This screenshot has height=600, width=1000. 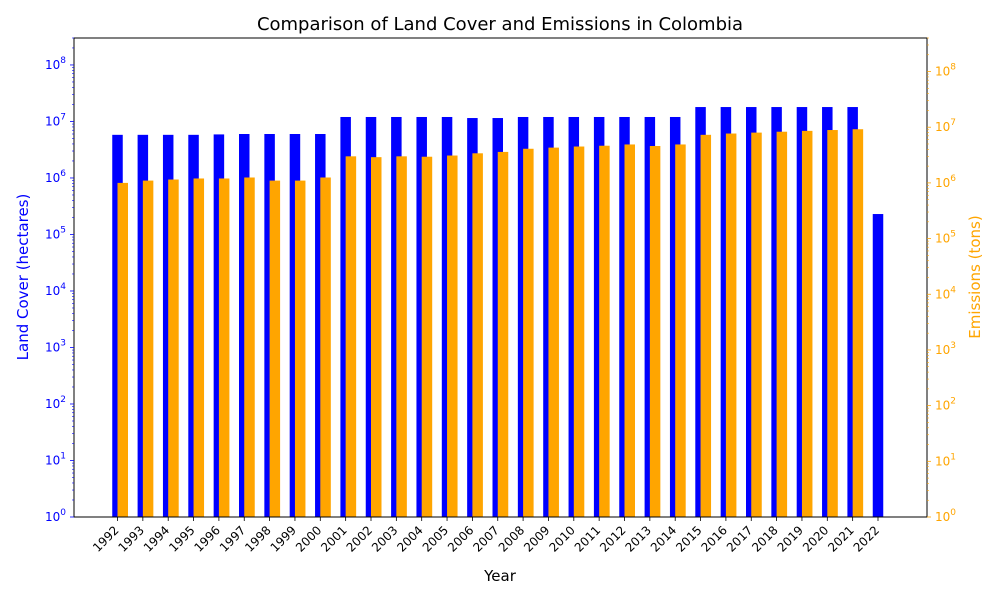 What do you see at coordinates (503, 334) in the screenshot?
I see `emissions-bar-2007` at bounding box center [503, 334].